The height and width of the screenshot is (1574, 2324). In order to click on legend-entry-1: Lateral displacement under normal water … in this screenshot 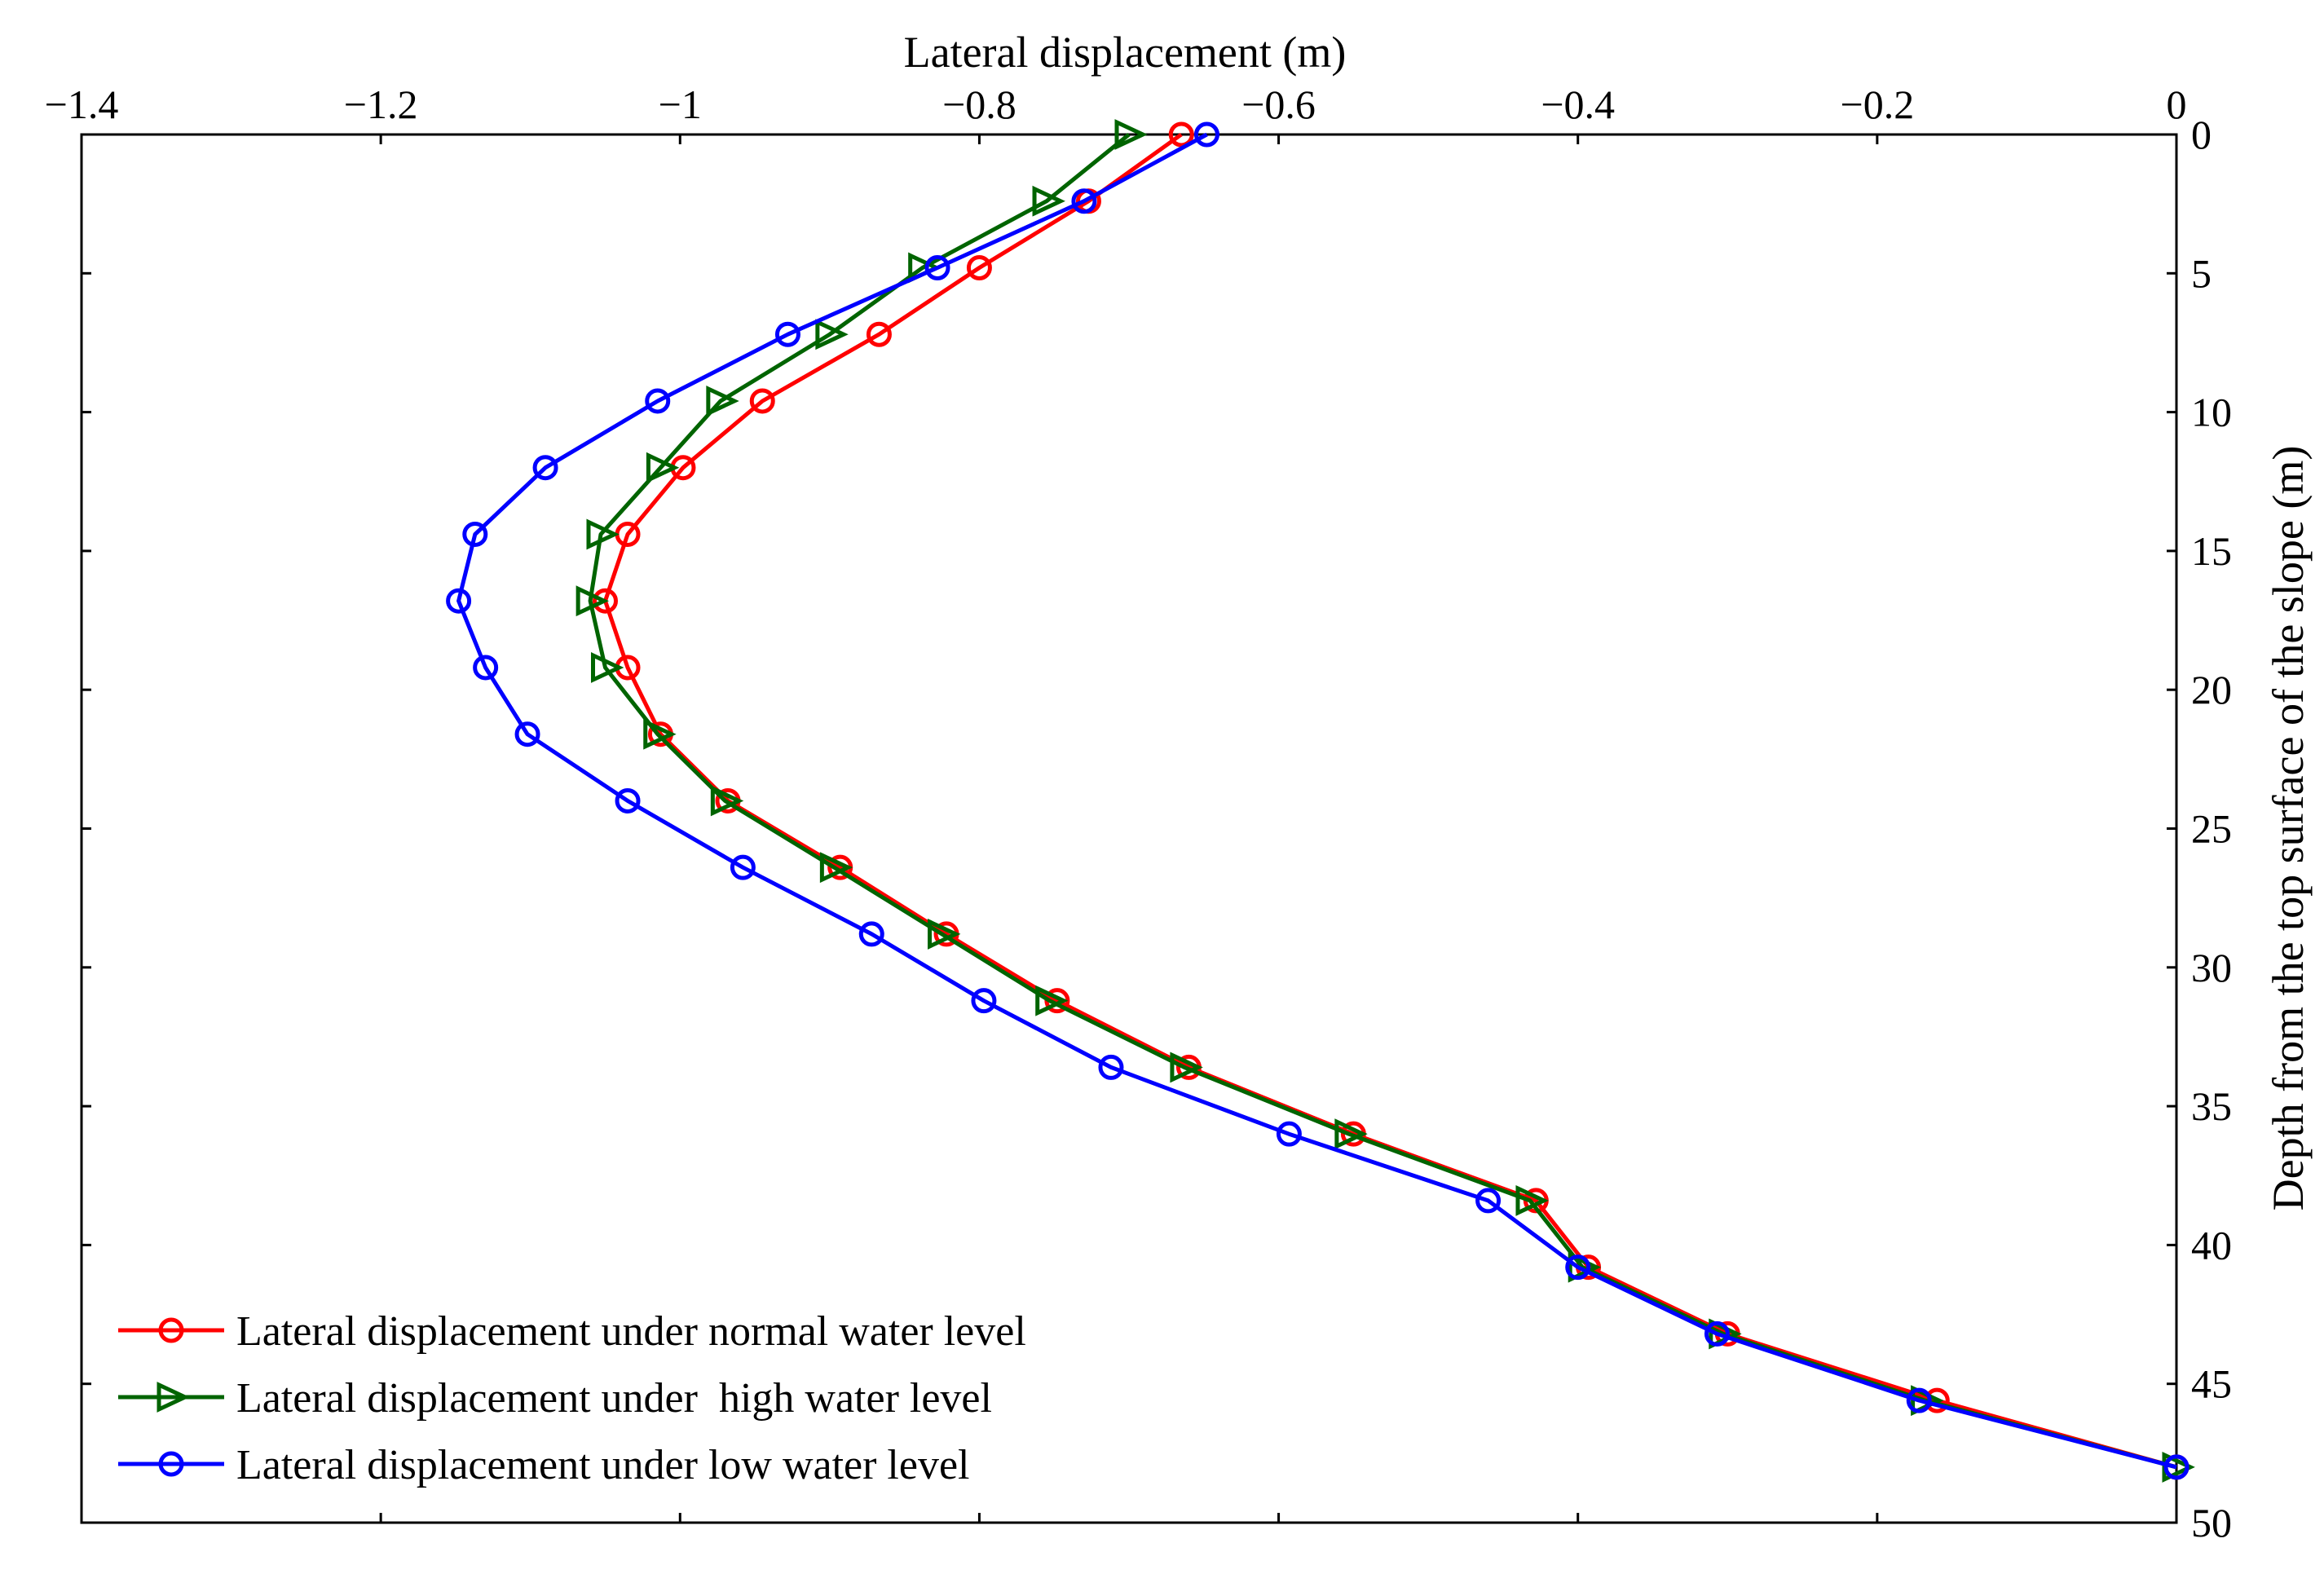, I will do `click(572, 1331)`.